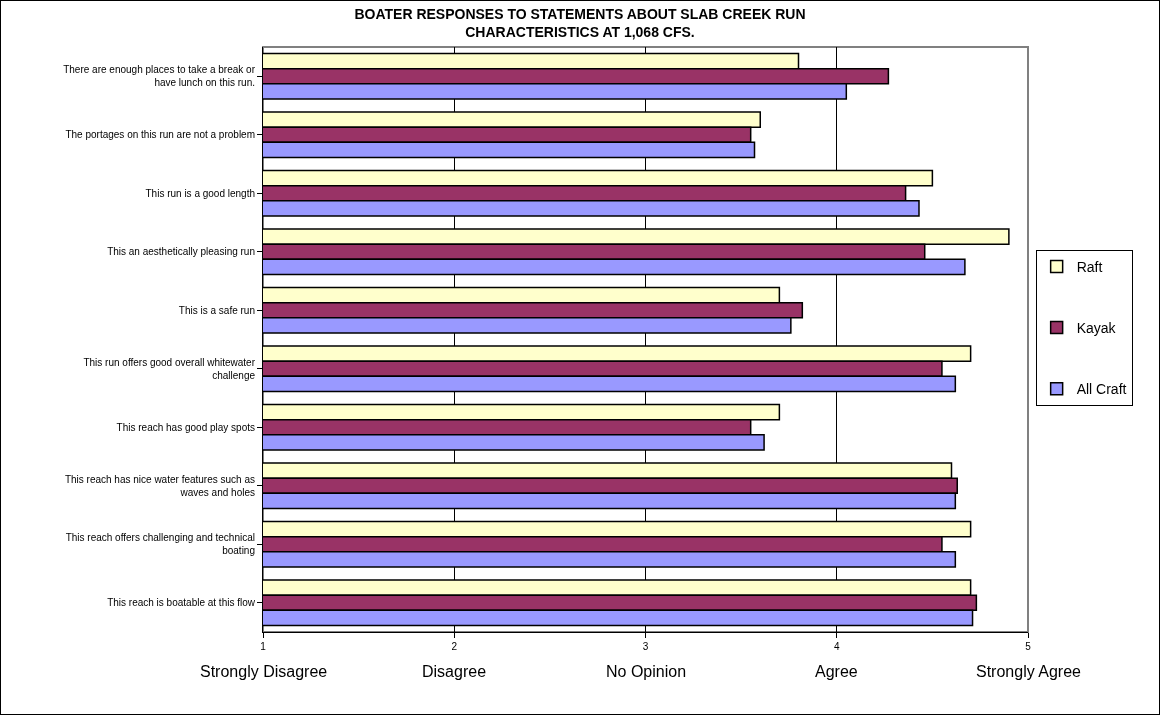 The image size is (1160, 715). What do you see at coordinates (169, 368) in the screenshot?
I see `y-tick-label: This run offers good overall whitewater challenge` at bounding box center [169, 368].